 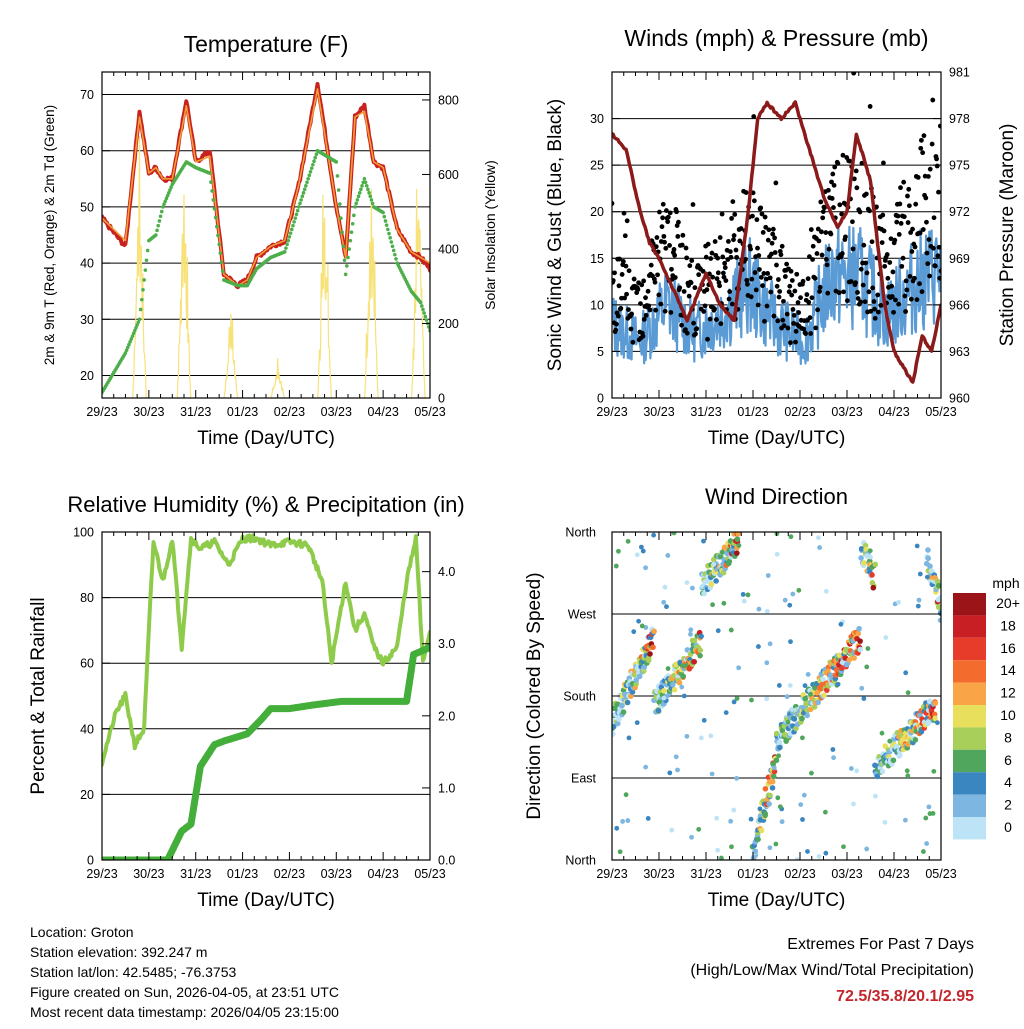 What do you see at coordinates (959, 119) in the screenshot?
I see `y2-tick-label: 978` at bounding box center [959, 119].